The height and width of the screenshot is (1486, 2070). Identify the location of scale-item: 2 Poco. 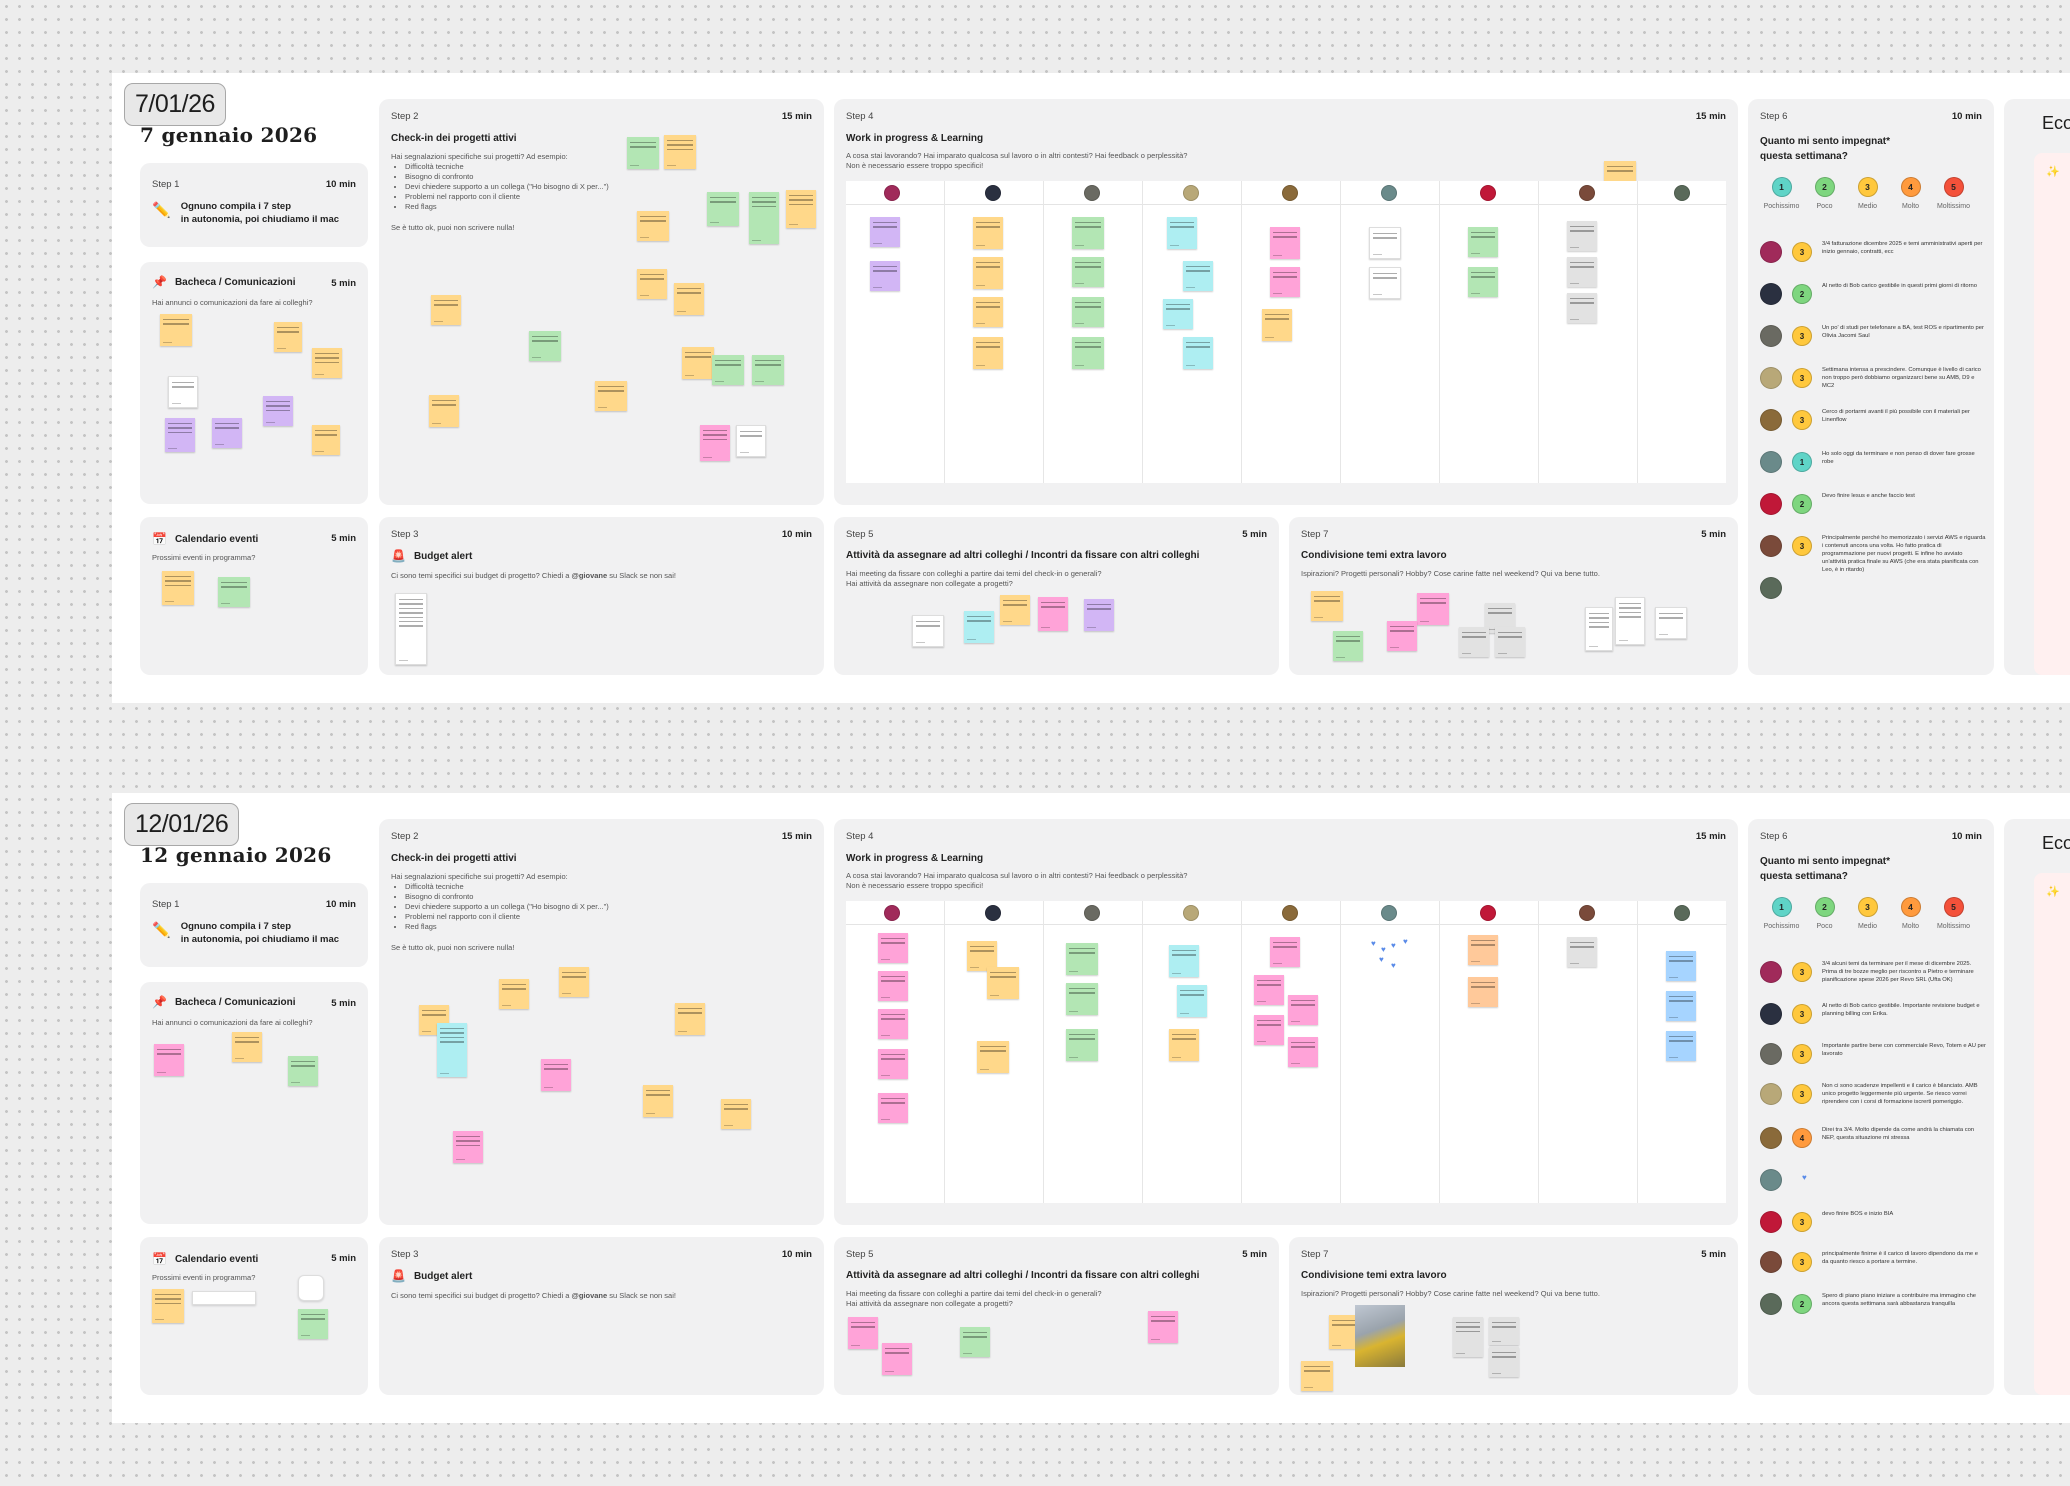
(1824, 913).